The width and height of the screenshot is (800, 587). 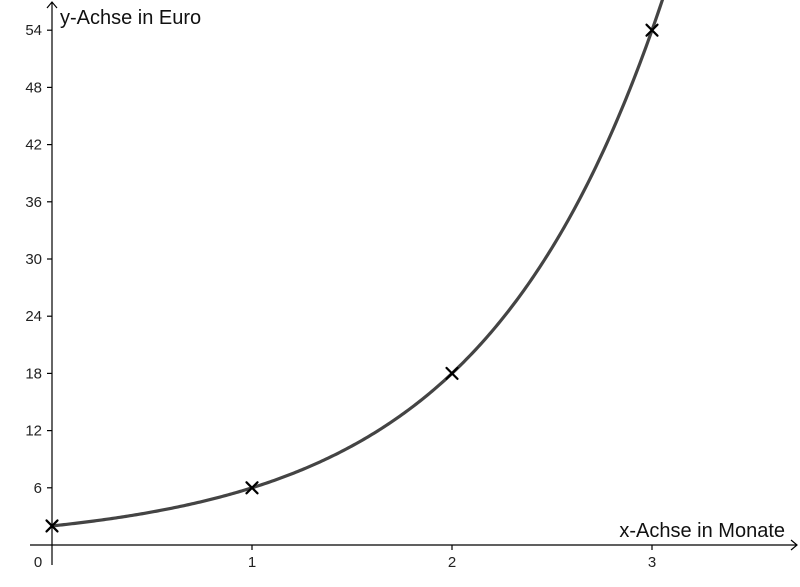 I want to click on origin-label: 0, so click(x=38, y=562).